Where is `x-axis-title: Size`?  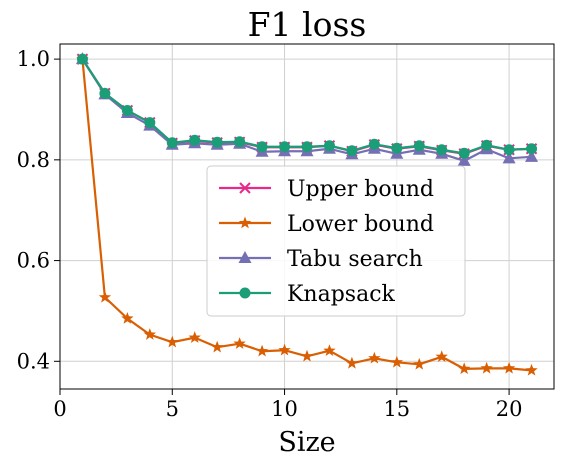 x-axis-title: Size is located at coordinates (306, 442).